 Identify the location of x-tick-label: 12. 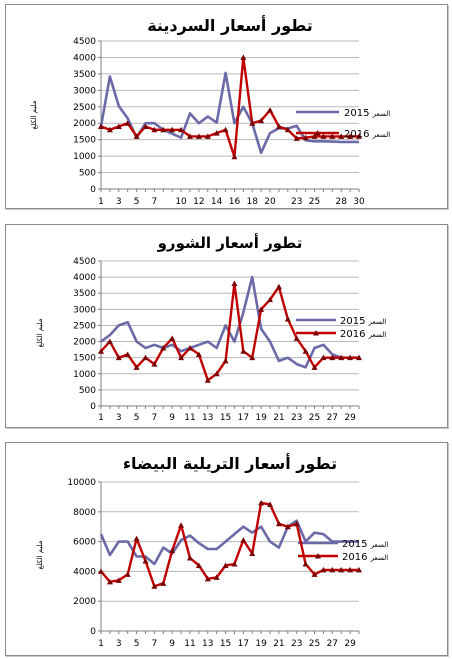
(198, 202).